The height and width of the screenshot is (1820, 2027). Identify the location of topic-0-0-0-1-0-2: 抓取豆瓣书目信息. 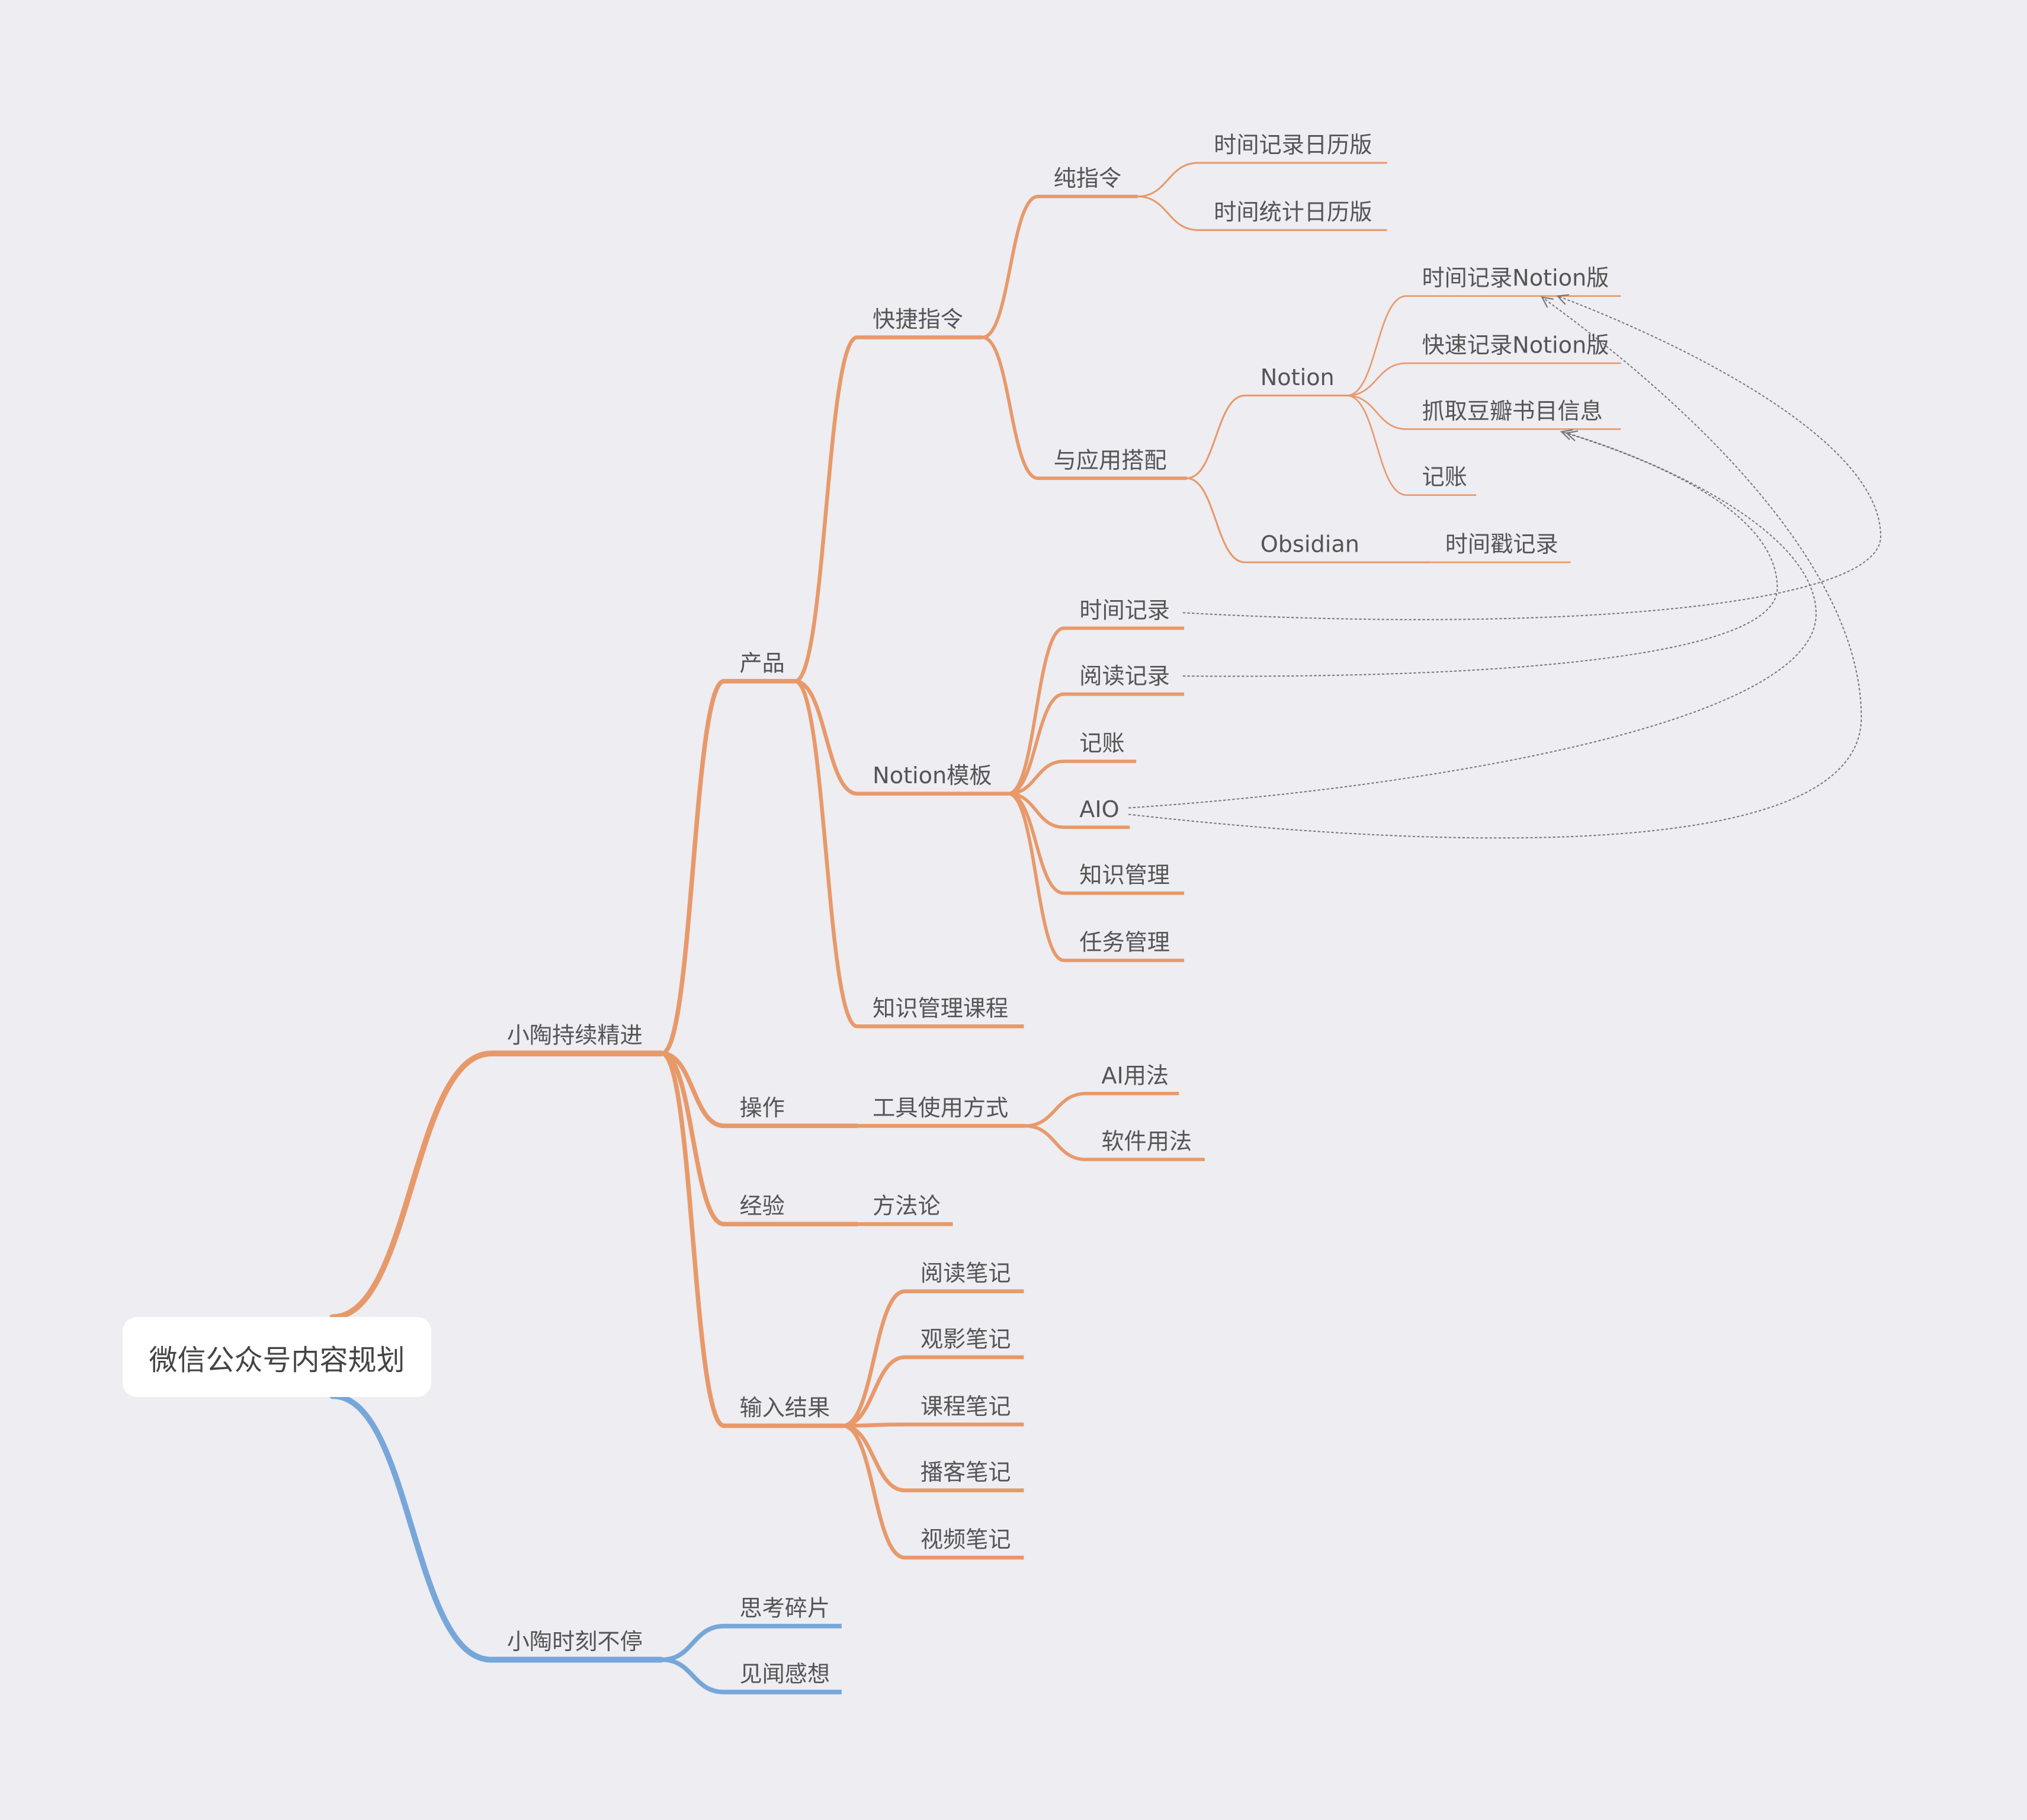
(1512, 412).